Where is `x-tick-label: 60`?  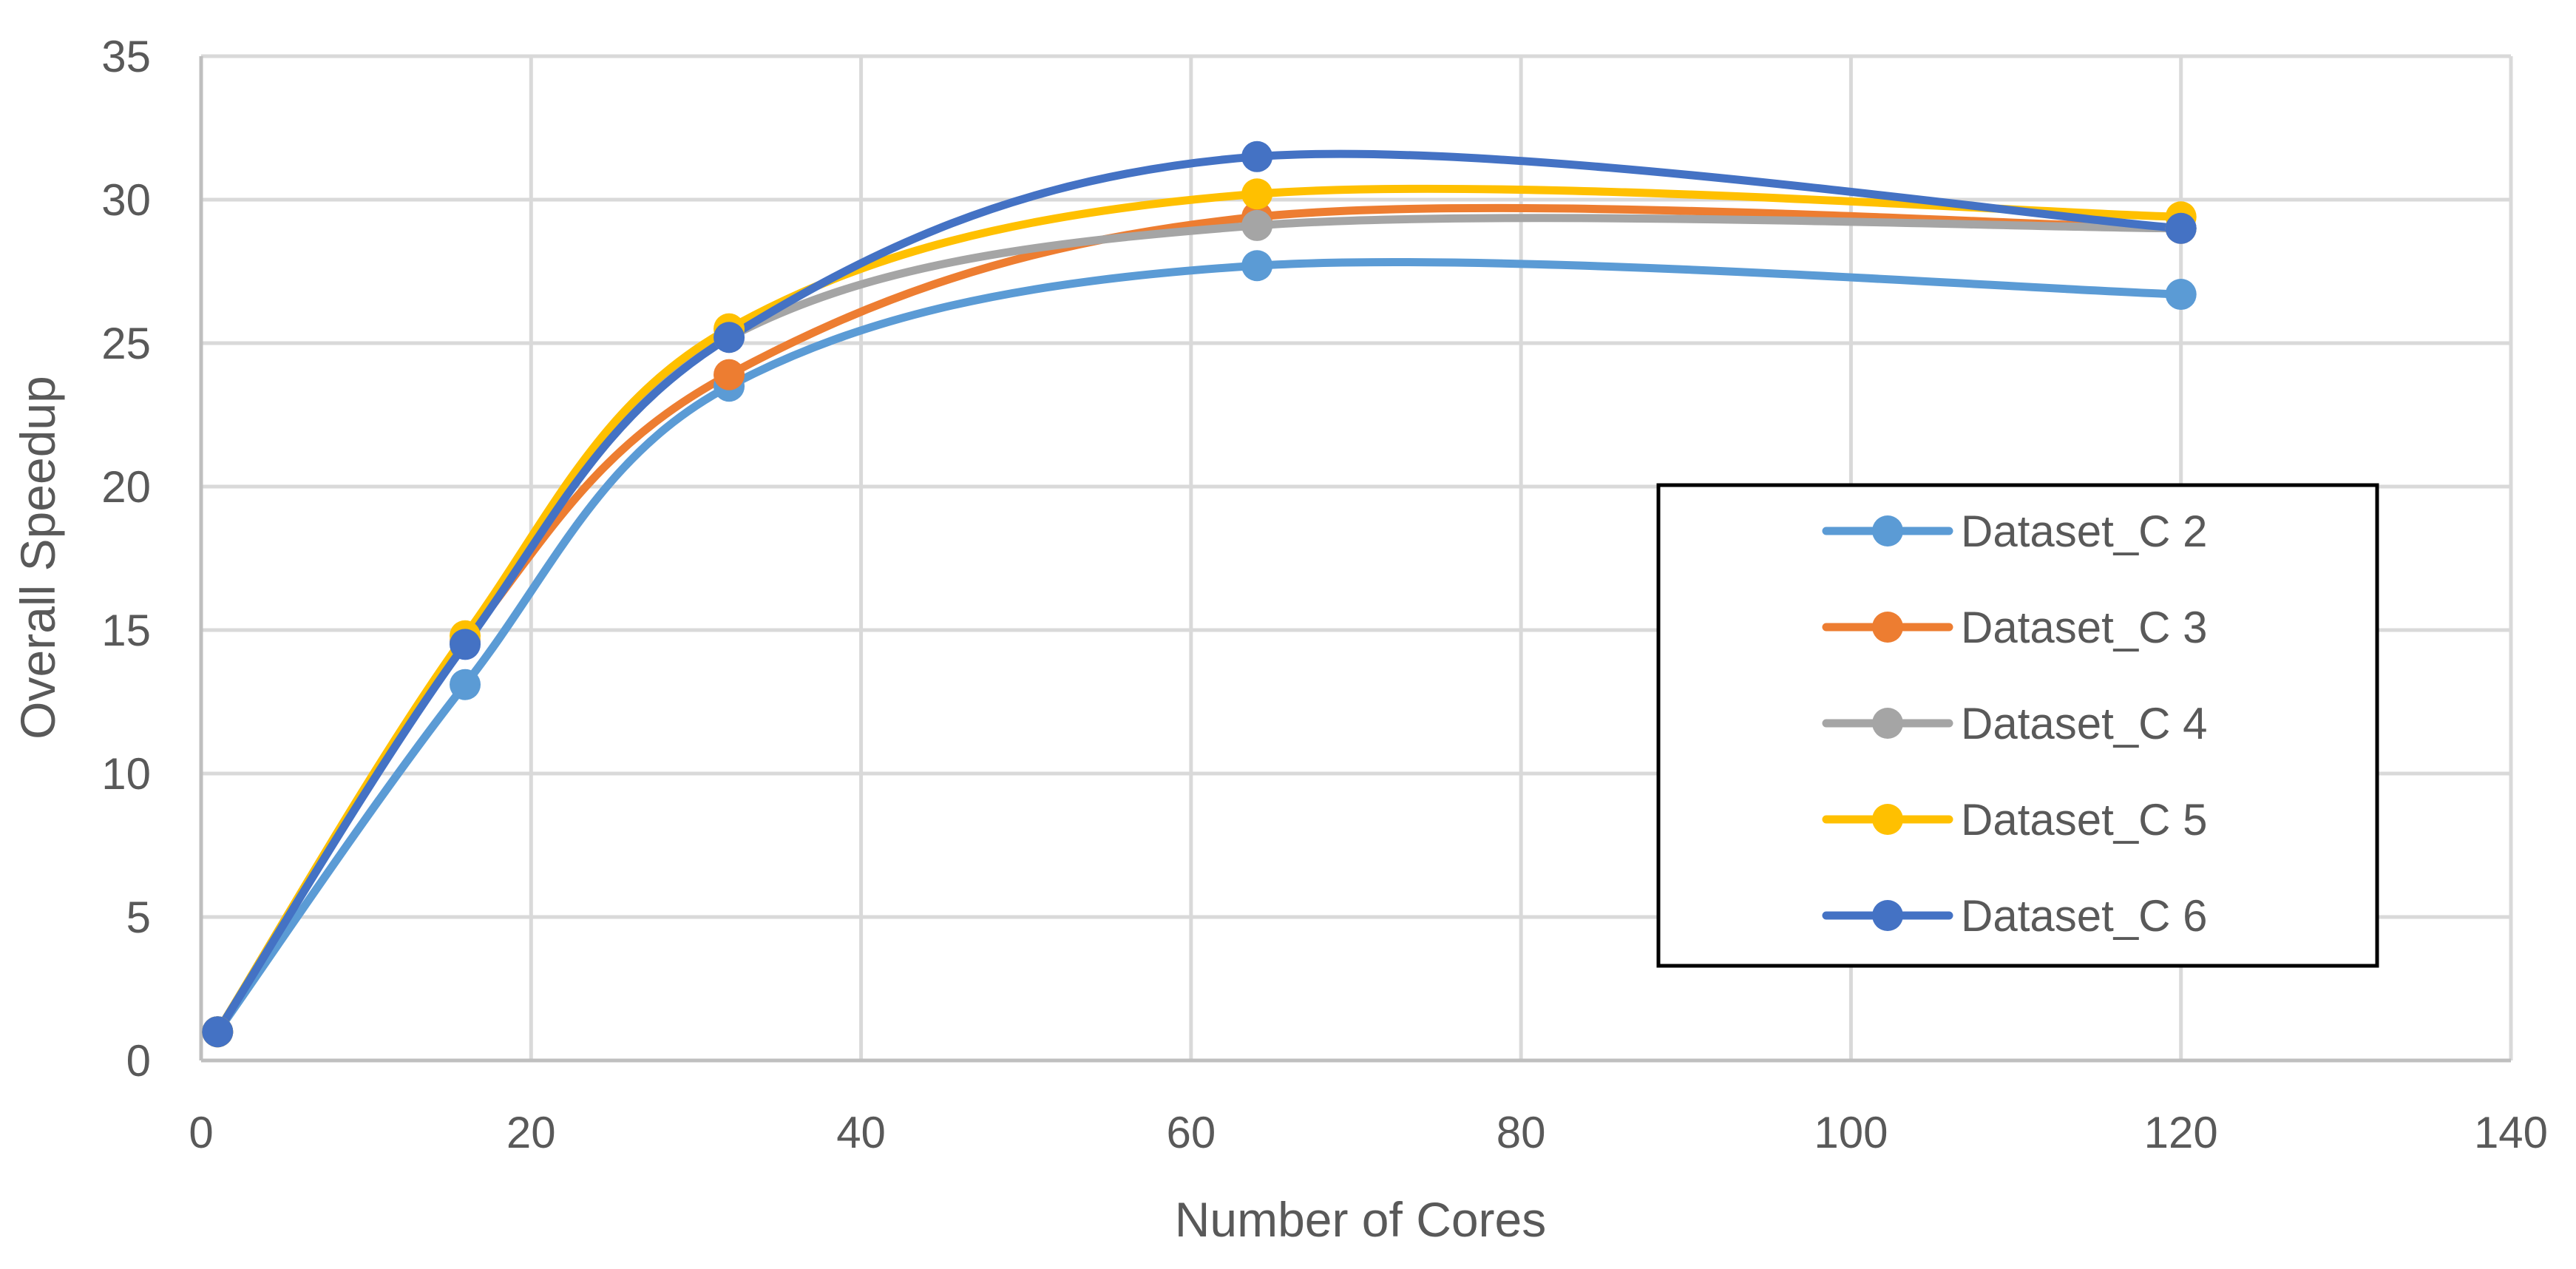
x-tick-label: 60 is located at coordinates (1191, 1132).